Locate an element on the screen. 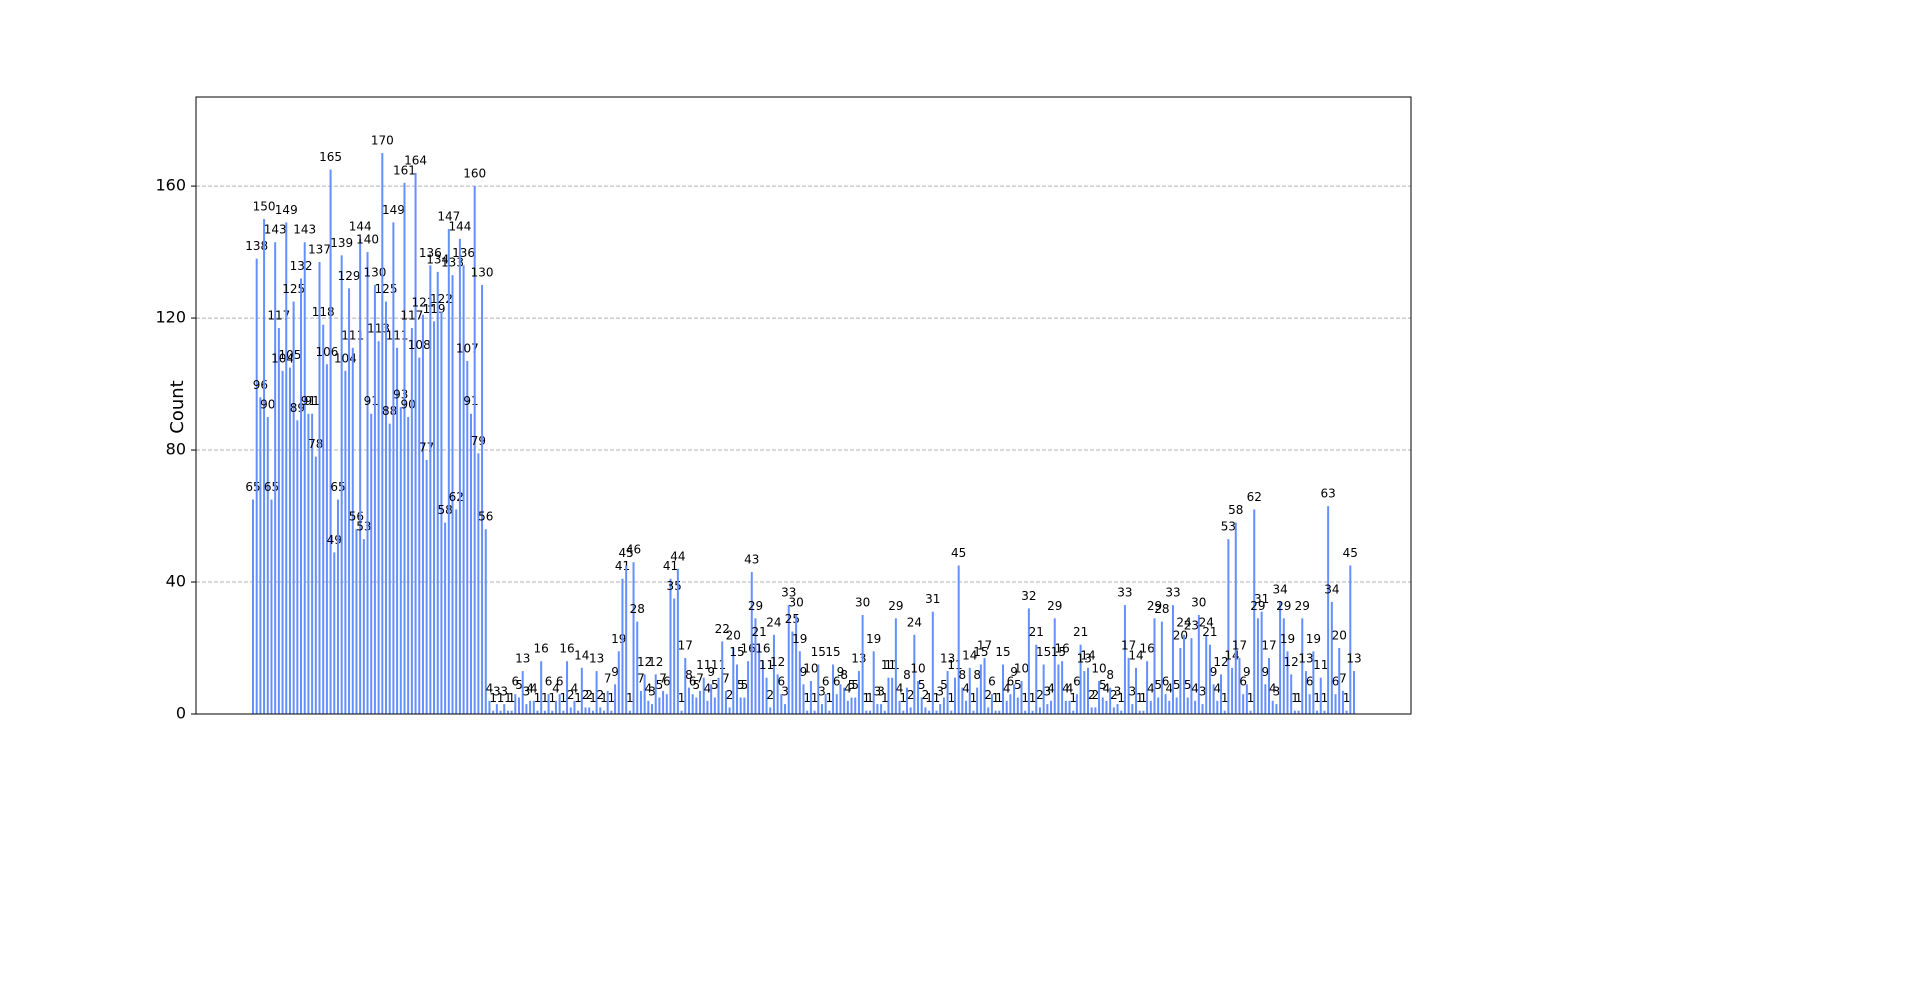 This screenshot has height=982, width=1920. value-label: 31 is located at coordinates (932, 599).